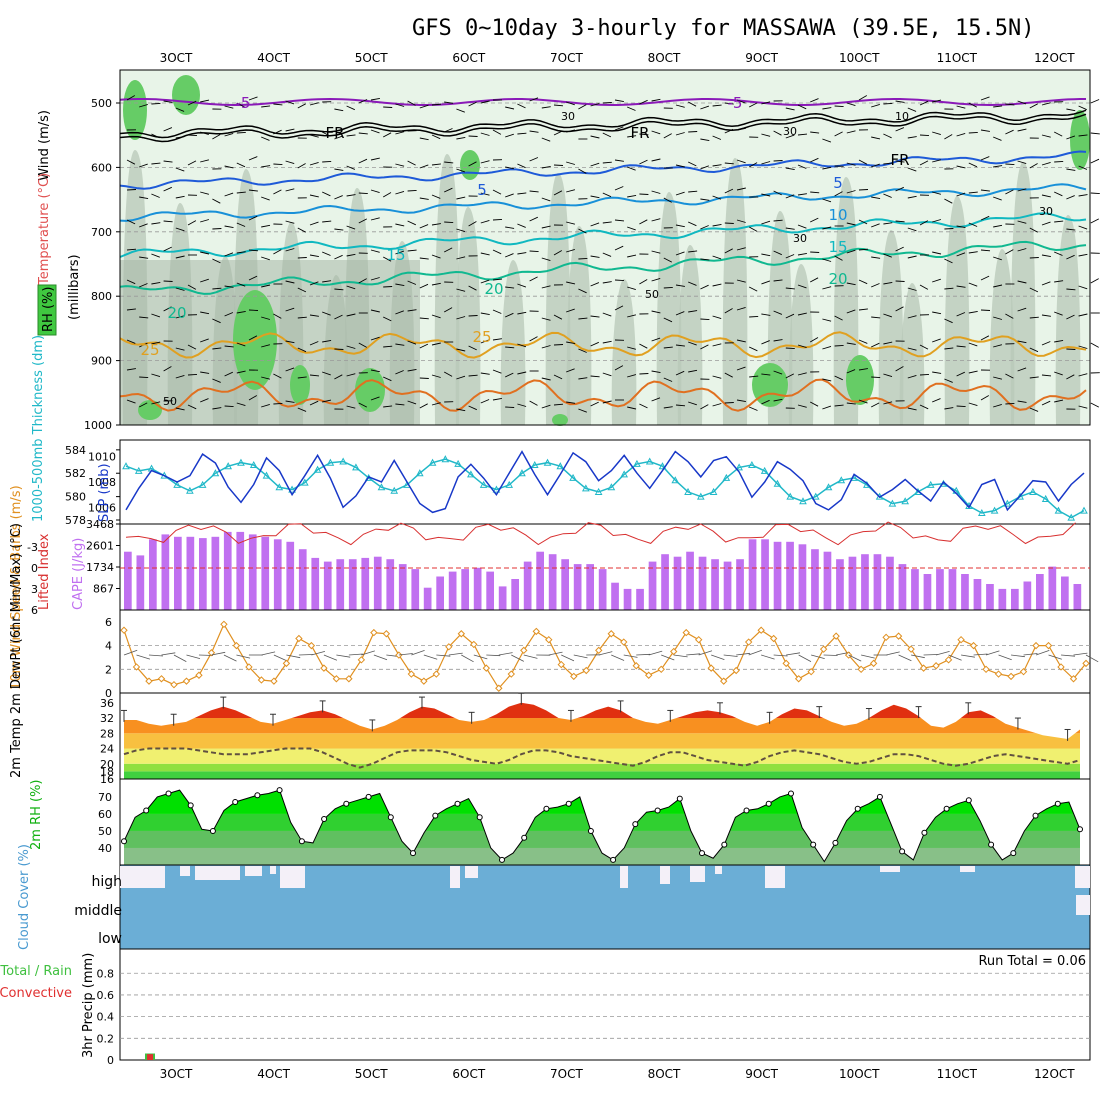 The image size is (1100, 1100). What do you see at coordinates (107, 718) in the screenshot?
I see `temp-ytick: 32` at bounding box center [107, 718].